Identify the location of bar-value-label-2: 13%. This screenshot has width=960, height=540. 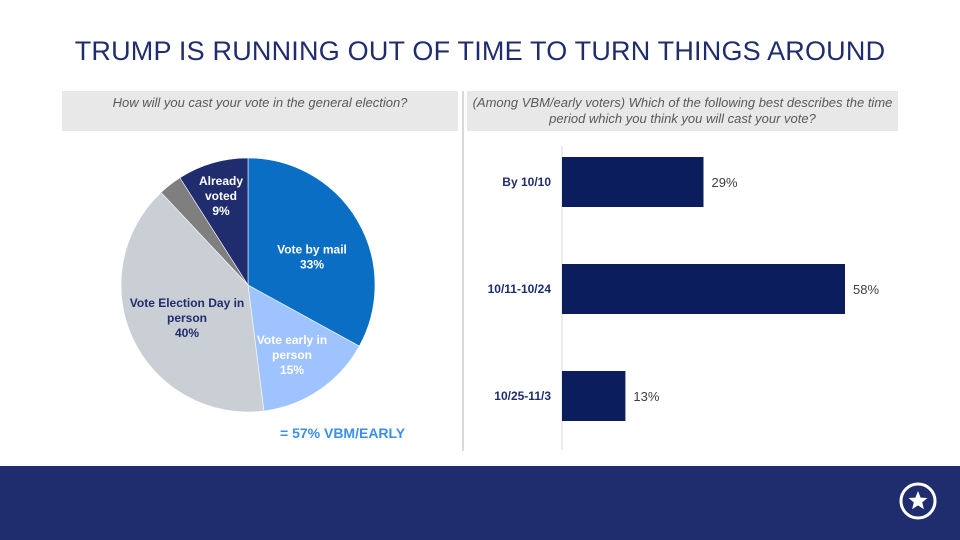
(646, 396).